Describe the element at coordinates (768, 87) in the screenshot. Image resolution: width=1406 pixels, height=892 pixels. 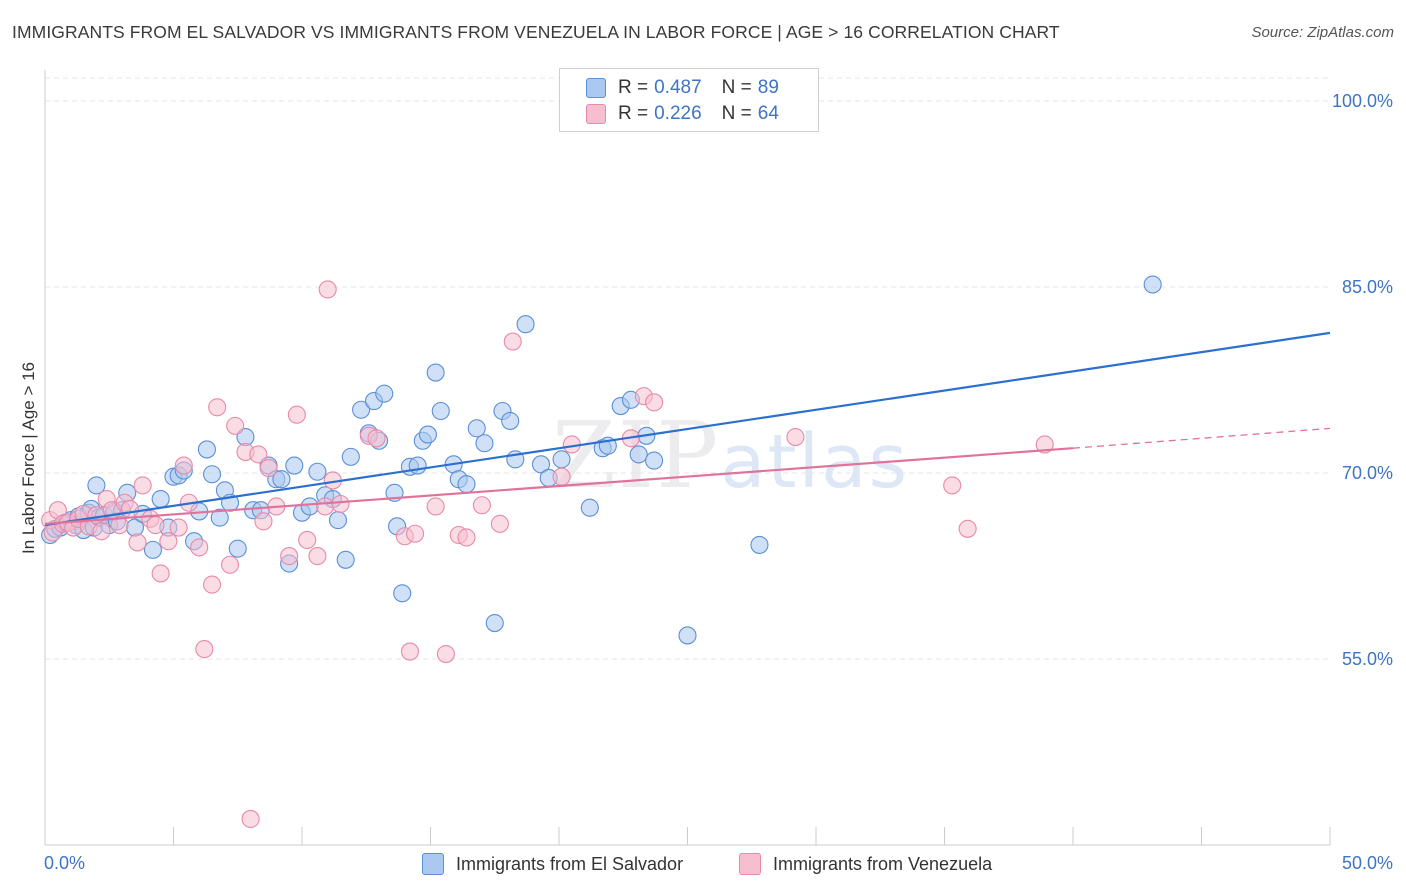
I see `legend-n-value: 89` at that location.